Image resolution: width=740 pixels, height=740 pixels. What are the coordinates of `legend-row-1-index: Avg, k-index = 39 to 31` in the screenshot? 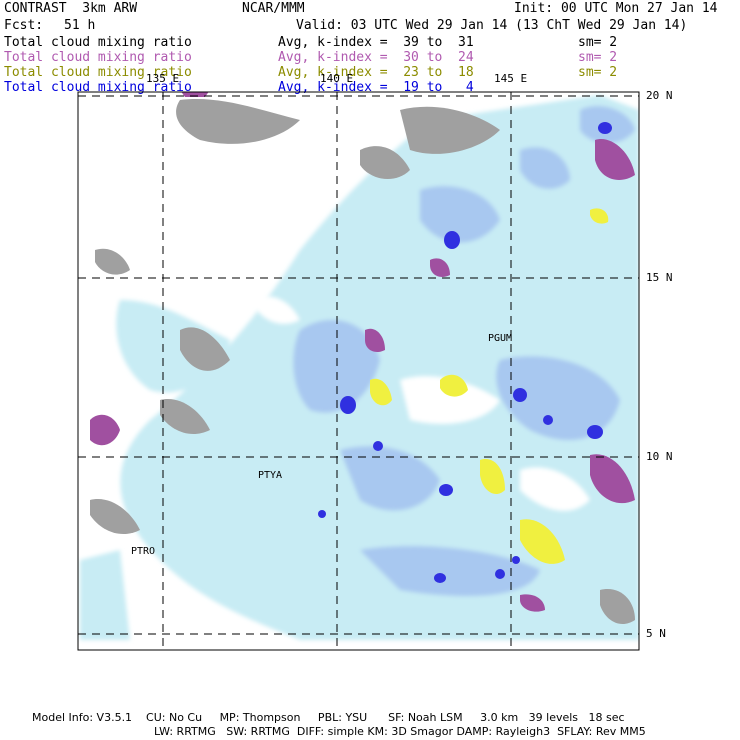 It's located at (376, 42).